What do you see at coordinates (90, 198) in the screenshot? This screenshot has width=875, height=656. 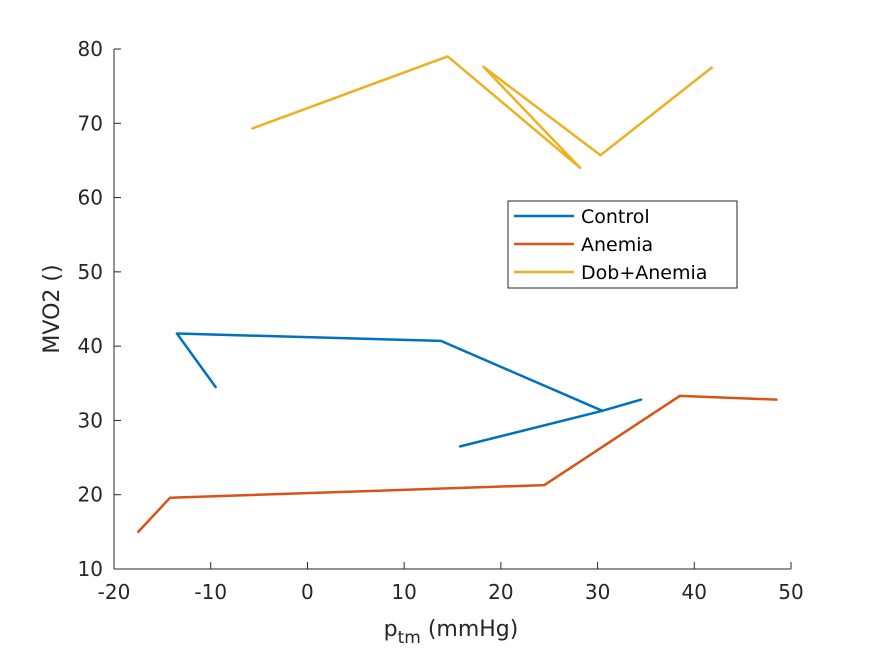 I see `y-tick-label: 60` at bounding box center [90, 198].